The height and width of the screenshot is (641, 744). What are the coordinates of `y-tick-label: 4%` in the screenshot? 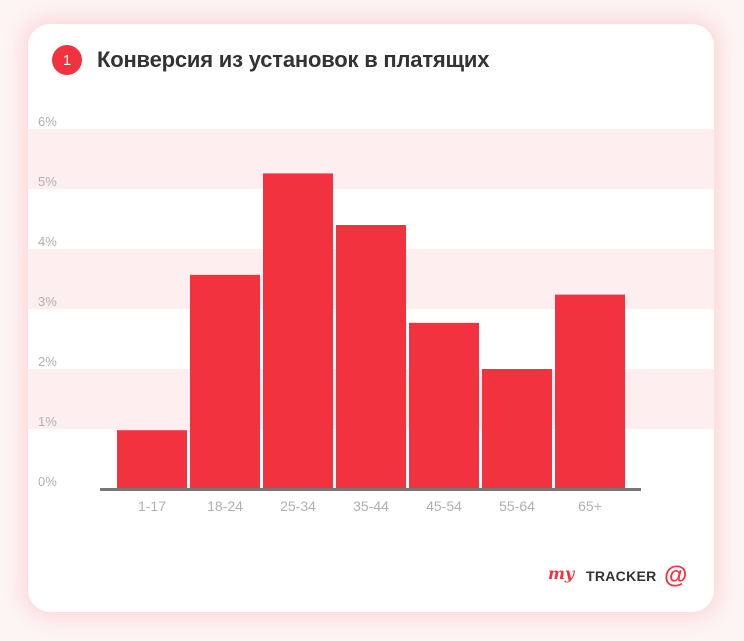 It's located at (47, 241).